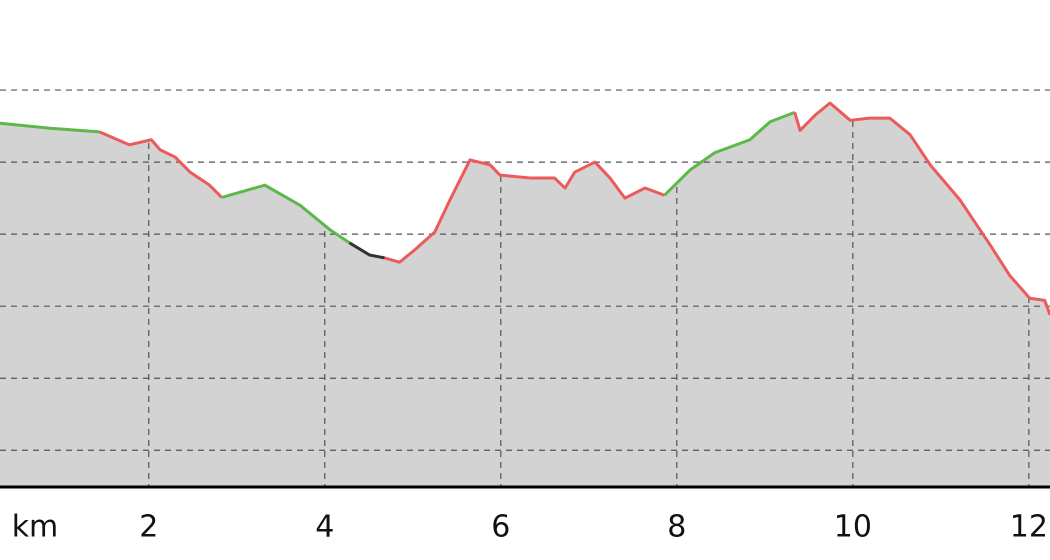  What do you see at coordinates (324, 527) in the screenshot?
I see `x-tick-label: 4` at bounding box center [324, 527].